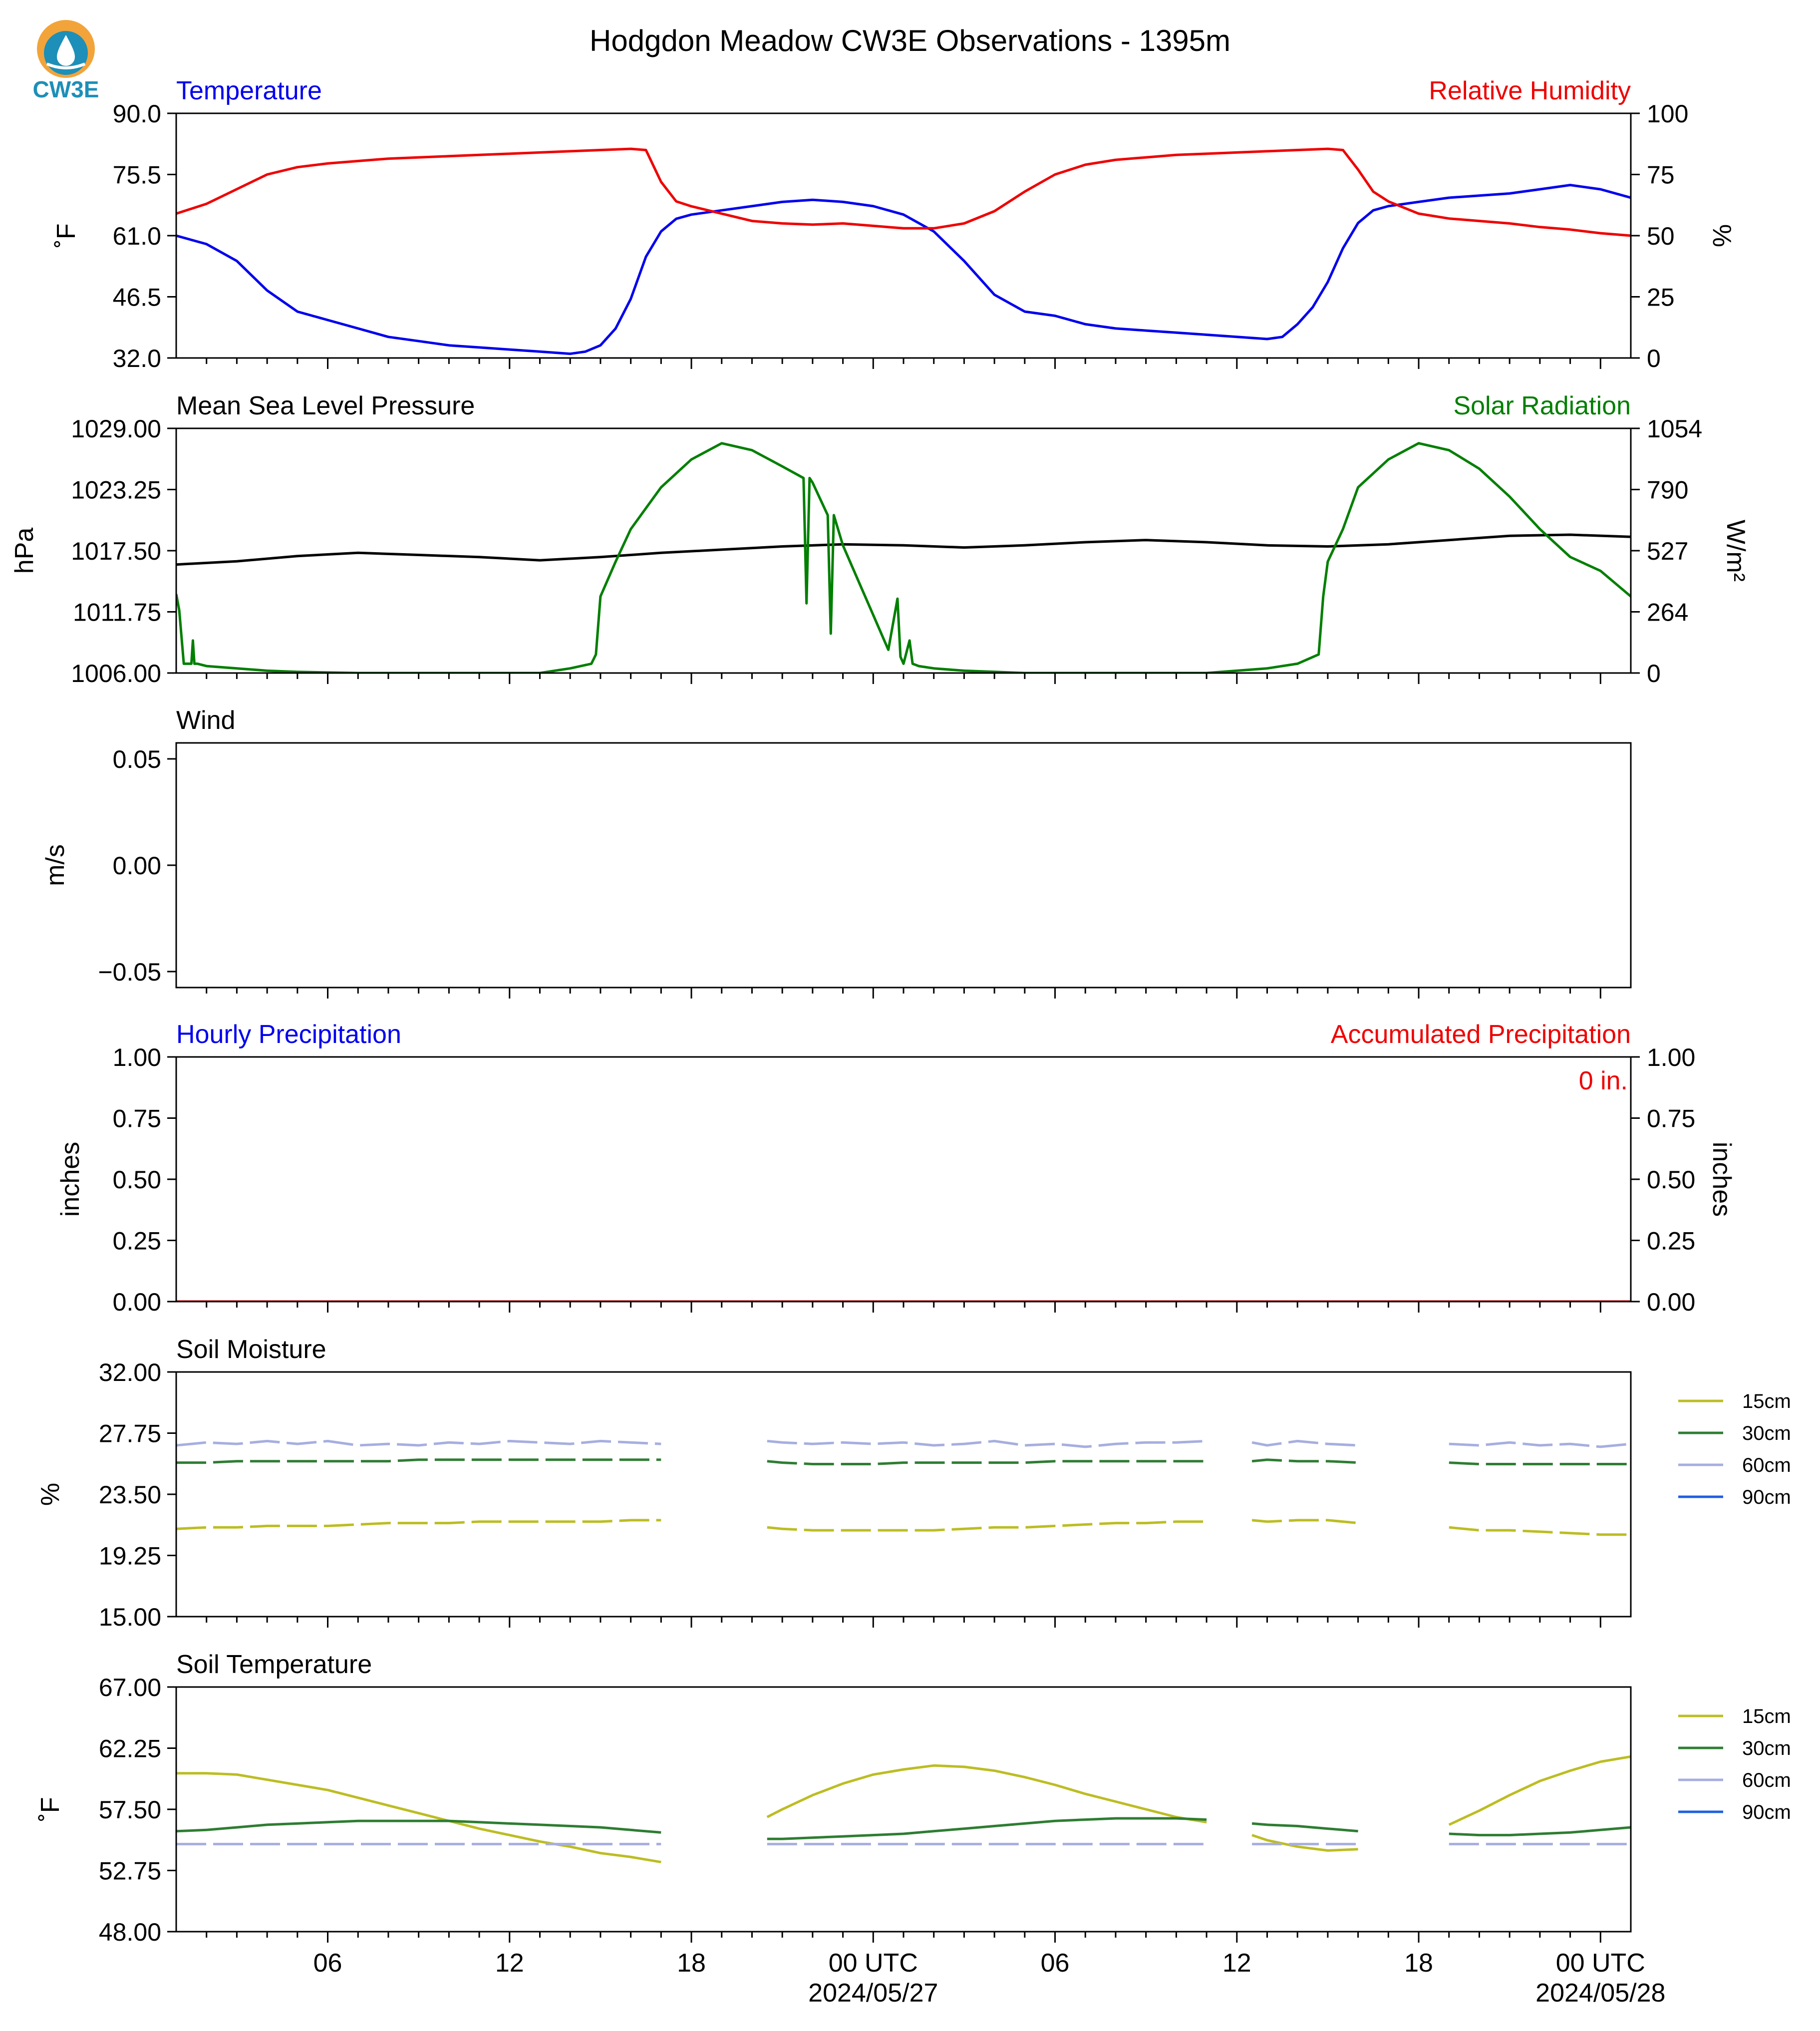 This screenshot has height=2031, width=1820. What do you see at coordinates (903, 270) in the screenshot?
I see `series-temperature-rh-0-line` at bounding box center [903, 270].